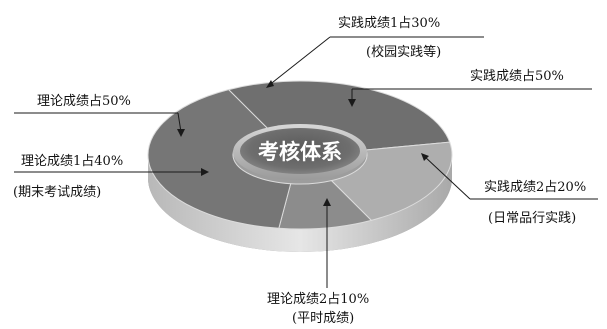 Image resolution: width=607 pixels, height=329 pixels. Describe the element at coordinates (84, 101) in the screenshot. I see `theory-total-label: 理论成绩占50%` at that location.